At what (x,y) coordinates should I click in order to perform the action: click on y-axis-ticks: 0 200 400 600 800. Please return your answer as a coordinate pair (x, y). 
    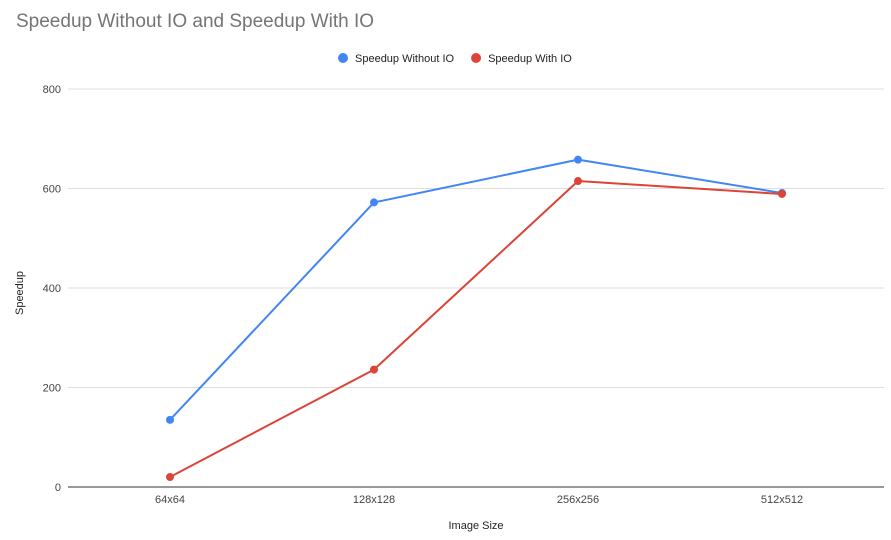
    Looking at the image, I should click on (52, 289).